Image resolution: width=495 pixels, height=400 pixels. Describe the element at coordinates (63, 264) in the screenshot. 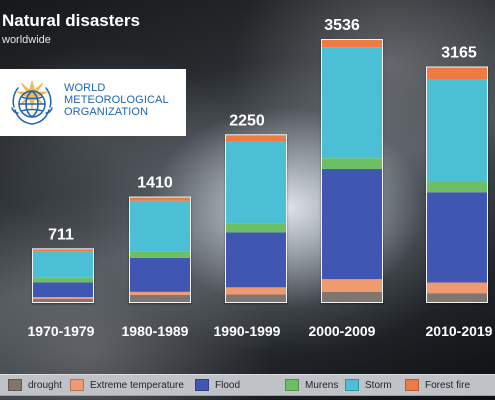

I see `bar-segment-1970-1979-storm` at that location.